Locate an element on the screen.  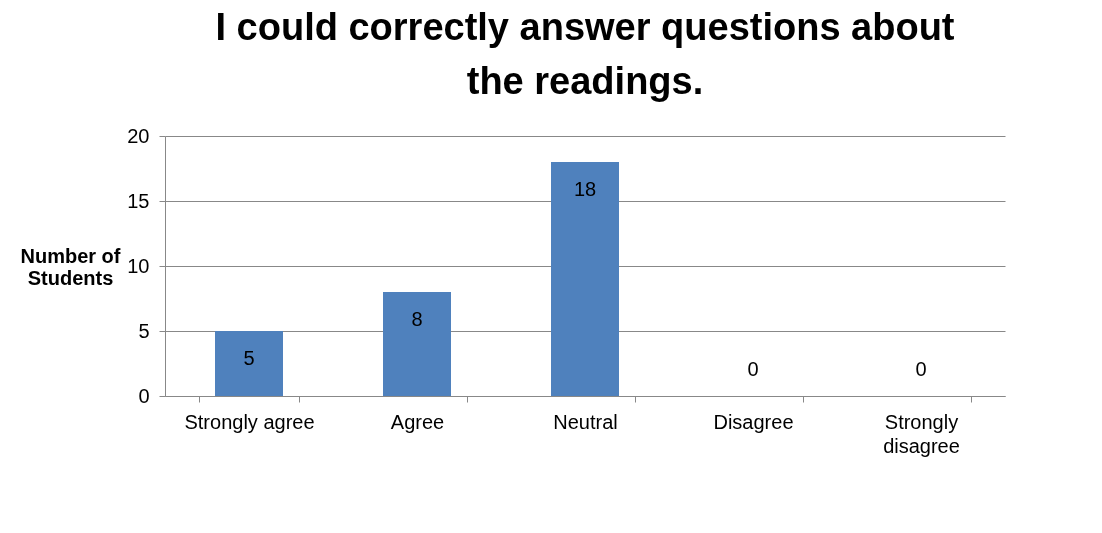
x-tick-label: Agree is located at coordinates (417, 421).